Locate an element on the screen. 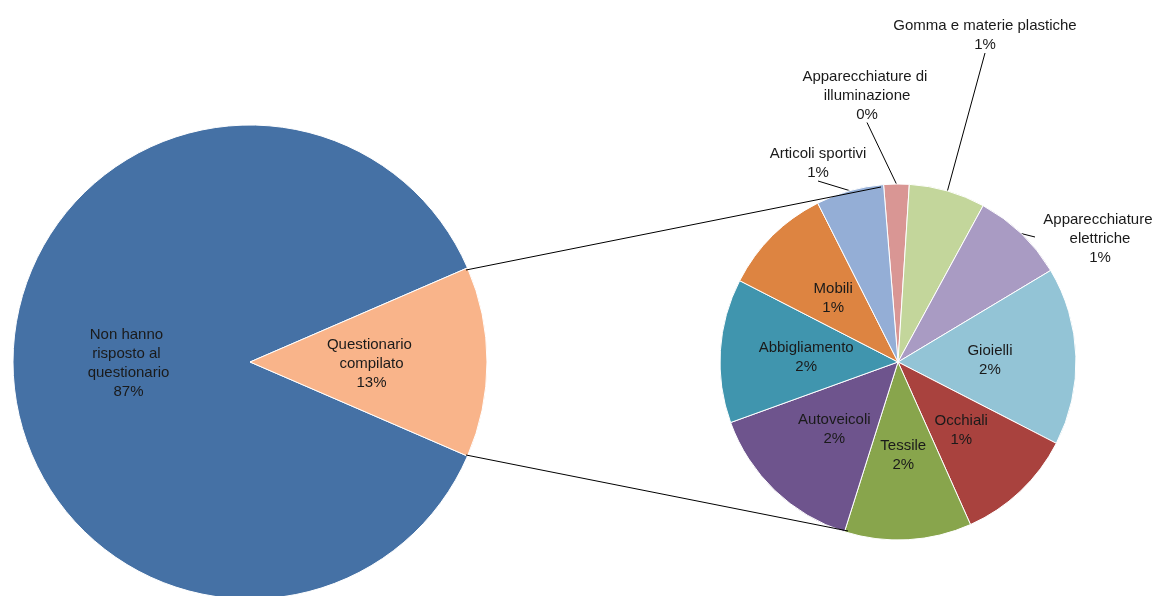  slice-label: Abbigliamento is located at coordinates (806, 347).